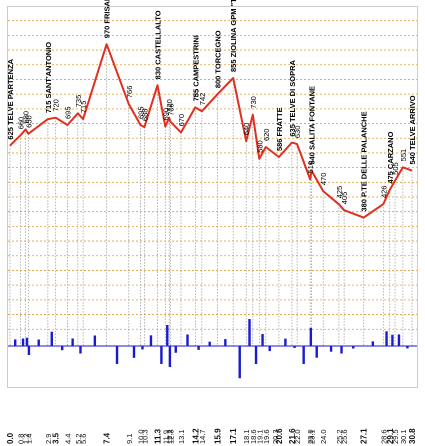 This screenshot has height=446, width=425. What do you see at coordinates (395, 436) in the screenshot?
I see `km-tick-label: 29.5` at bounding box center [395, 436].